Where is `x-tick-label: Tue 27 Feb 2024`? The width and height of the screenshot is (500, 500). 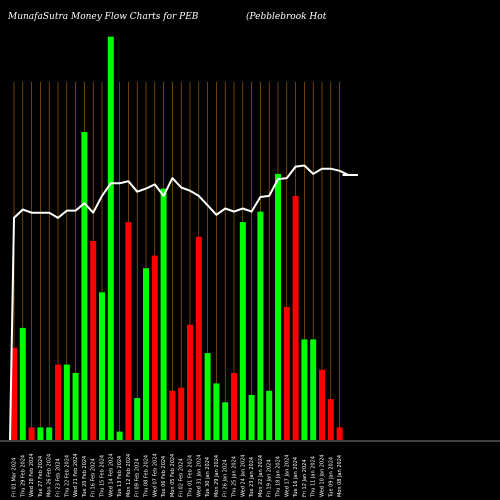
x-tick-label: Tue 27 Feb 2024 is located at coordinates (41, 477).